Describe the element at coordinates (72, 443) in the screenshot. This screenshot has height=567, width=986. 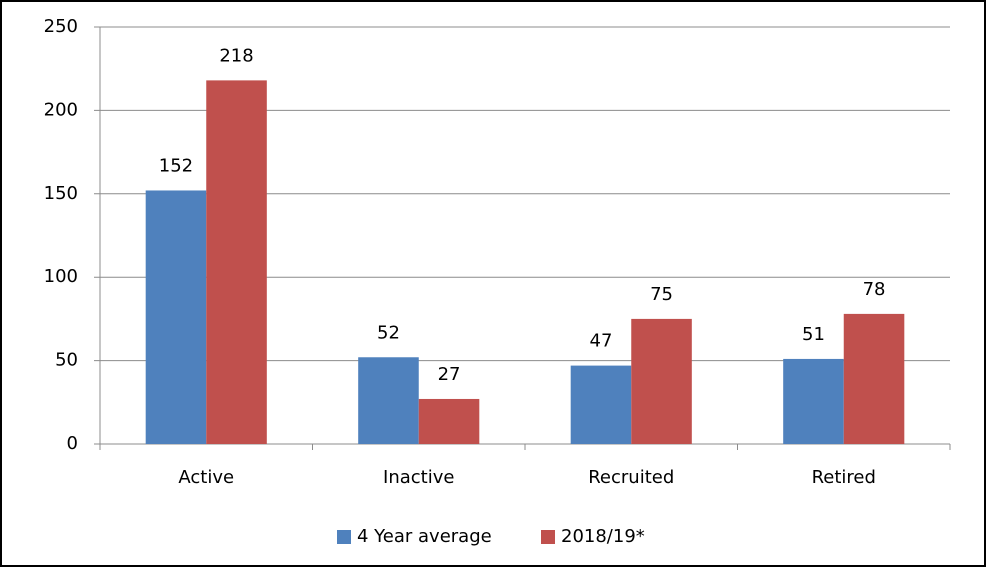
I see `y-tick-label: 0` at that location.